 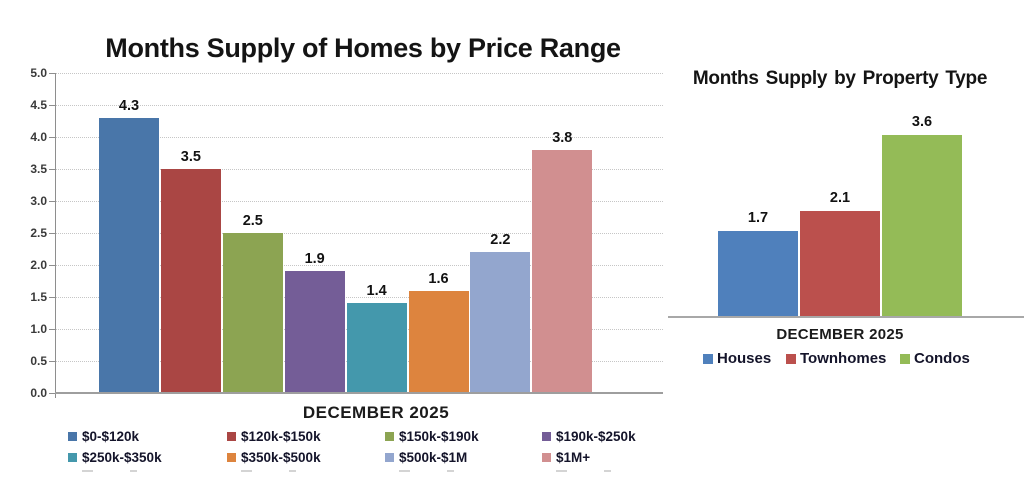 I want to click on bar-value-label: 4.3, so click(x=129, y=105).